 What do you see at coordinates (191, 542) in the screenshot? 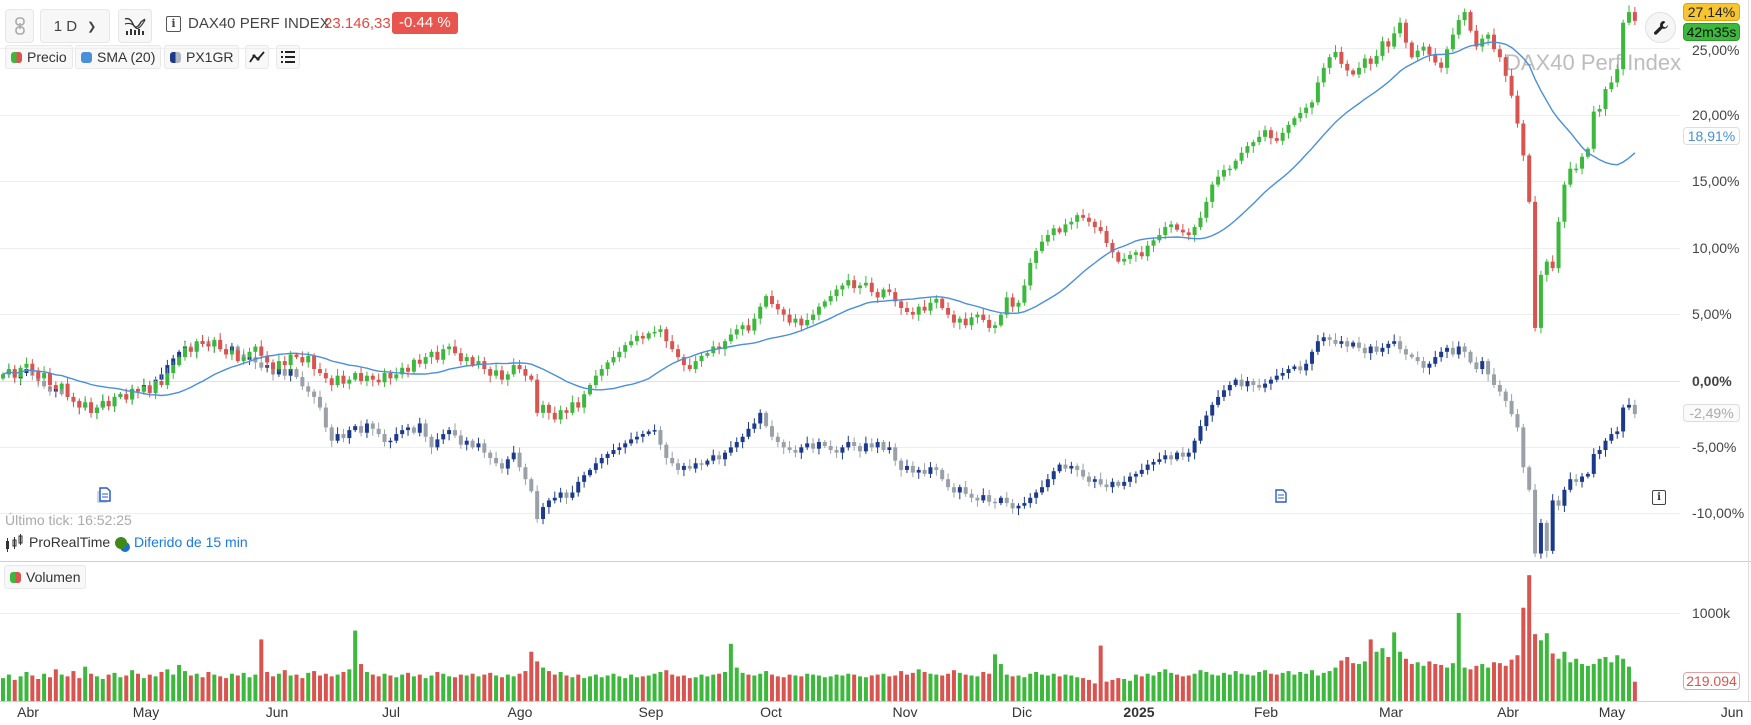
I see `delay-text: Diferido de 15 min` at bounding box center [191, 542].